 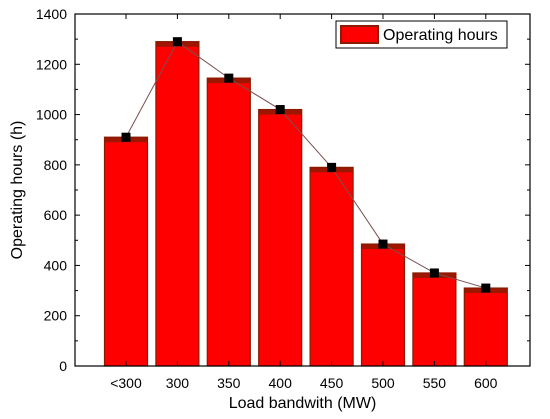 What do you see at coordinates (56, 265) in the screenshot?
I see `y-tick-label-2: 400` at bounding box center [56, 265].